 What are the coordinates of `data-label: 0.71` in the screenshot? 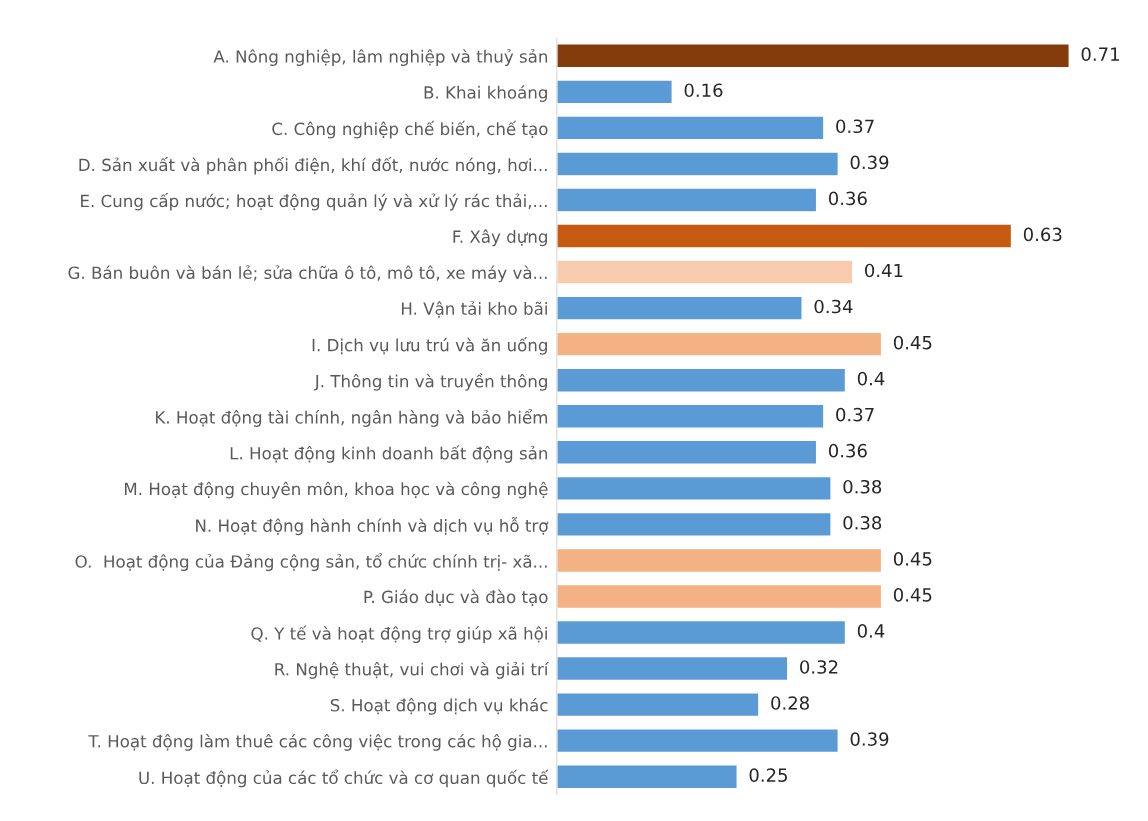 It's located at (1100, 54).